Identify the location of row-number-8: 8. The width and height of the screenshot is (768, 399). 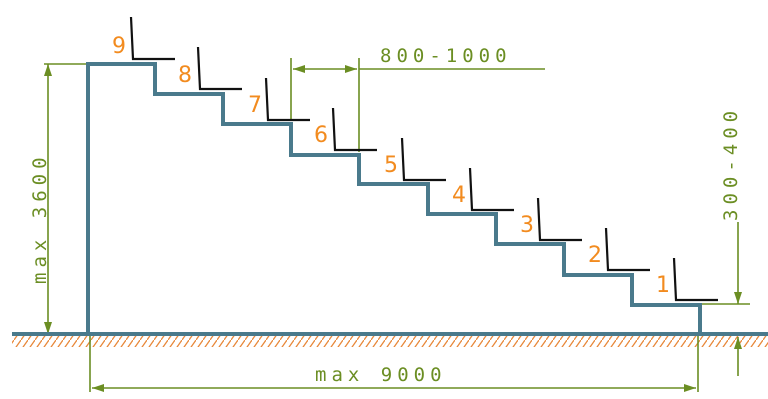
(185, 75).